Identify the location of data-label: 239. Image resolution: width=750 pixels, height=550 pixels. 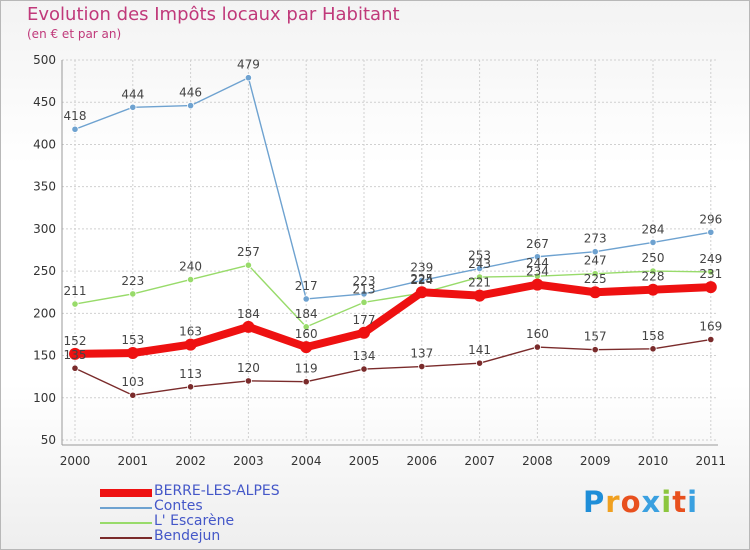
(421, 267).